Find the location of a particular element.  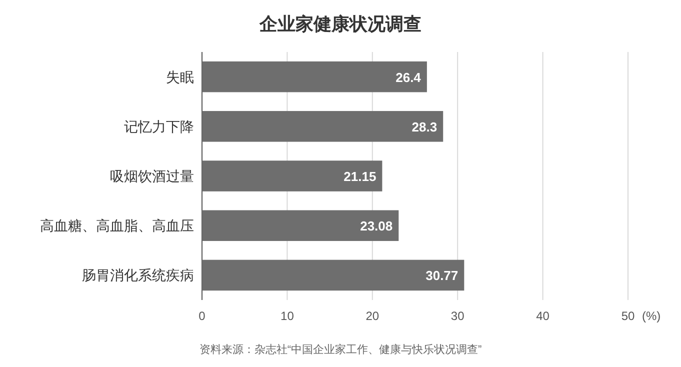

y-tick-label: 失眠 is located at coordinates (180, 76).